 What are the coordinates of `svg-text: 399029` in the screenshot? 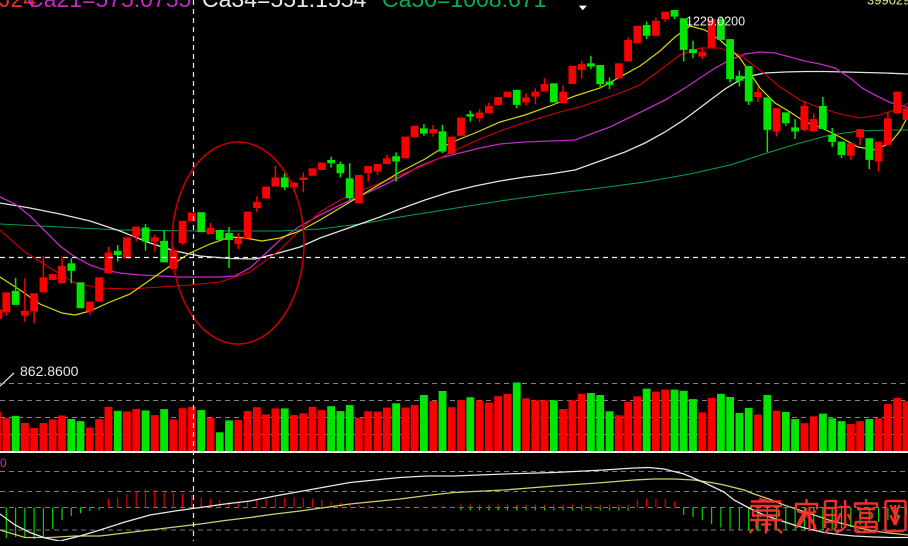 It's located at (887, 4).